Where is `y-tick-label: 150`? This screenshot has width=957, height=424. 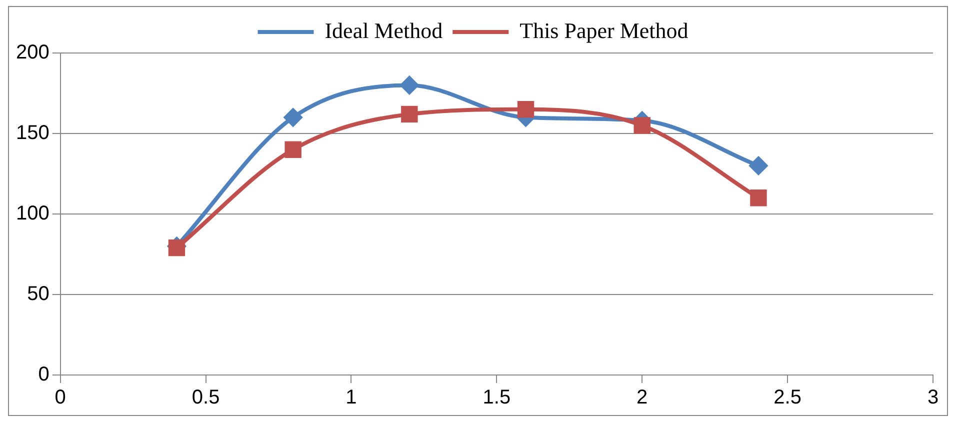 y-tick-label: 150 is located at coordinates (33, 133).